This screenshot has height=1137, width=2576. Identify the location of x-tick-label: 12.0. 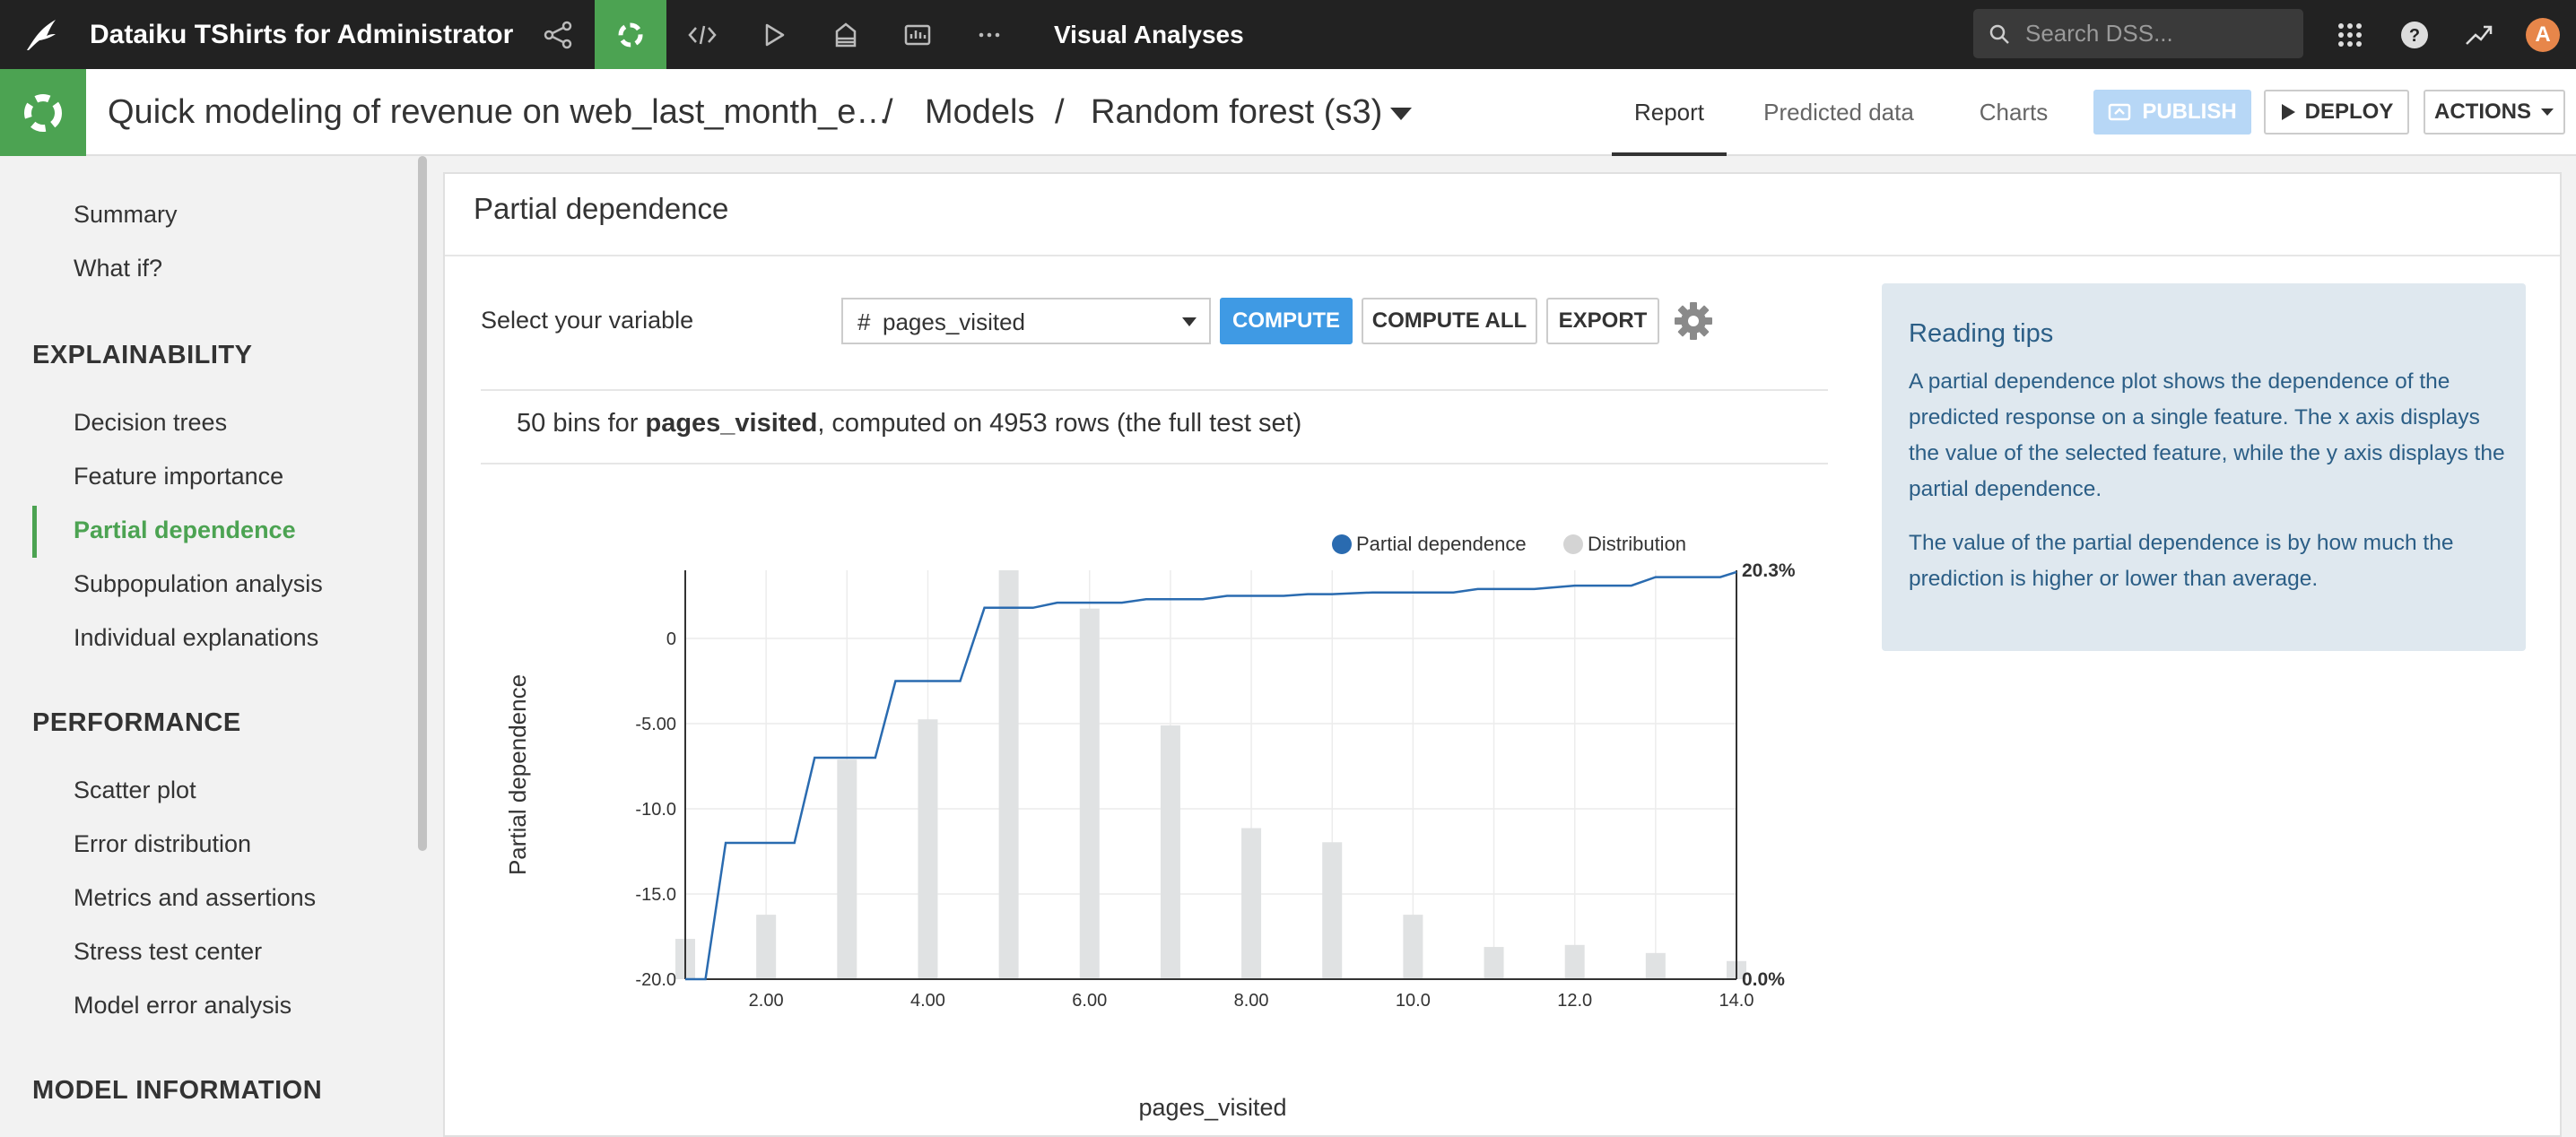
(1574, 1001).